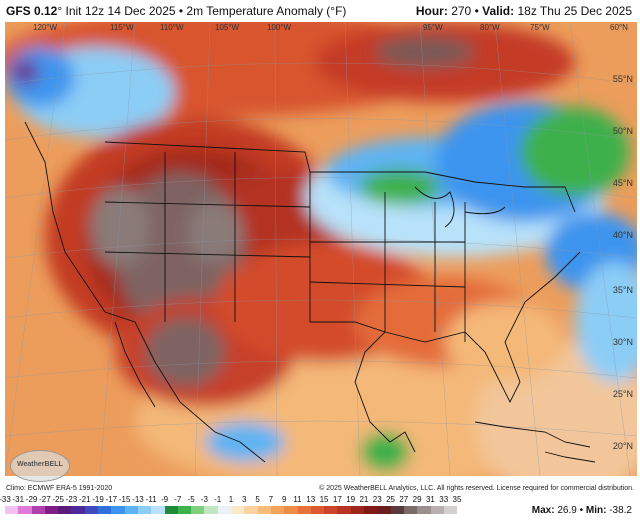 This screenshot has height=525, width=640. What do you see at coordinates (619, 27) in the screenshot?
I see `lon-label-8: 60°N` at bounding box center [619, 27].